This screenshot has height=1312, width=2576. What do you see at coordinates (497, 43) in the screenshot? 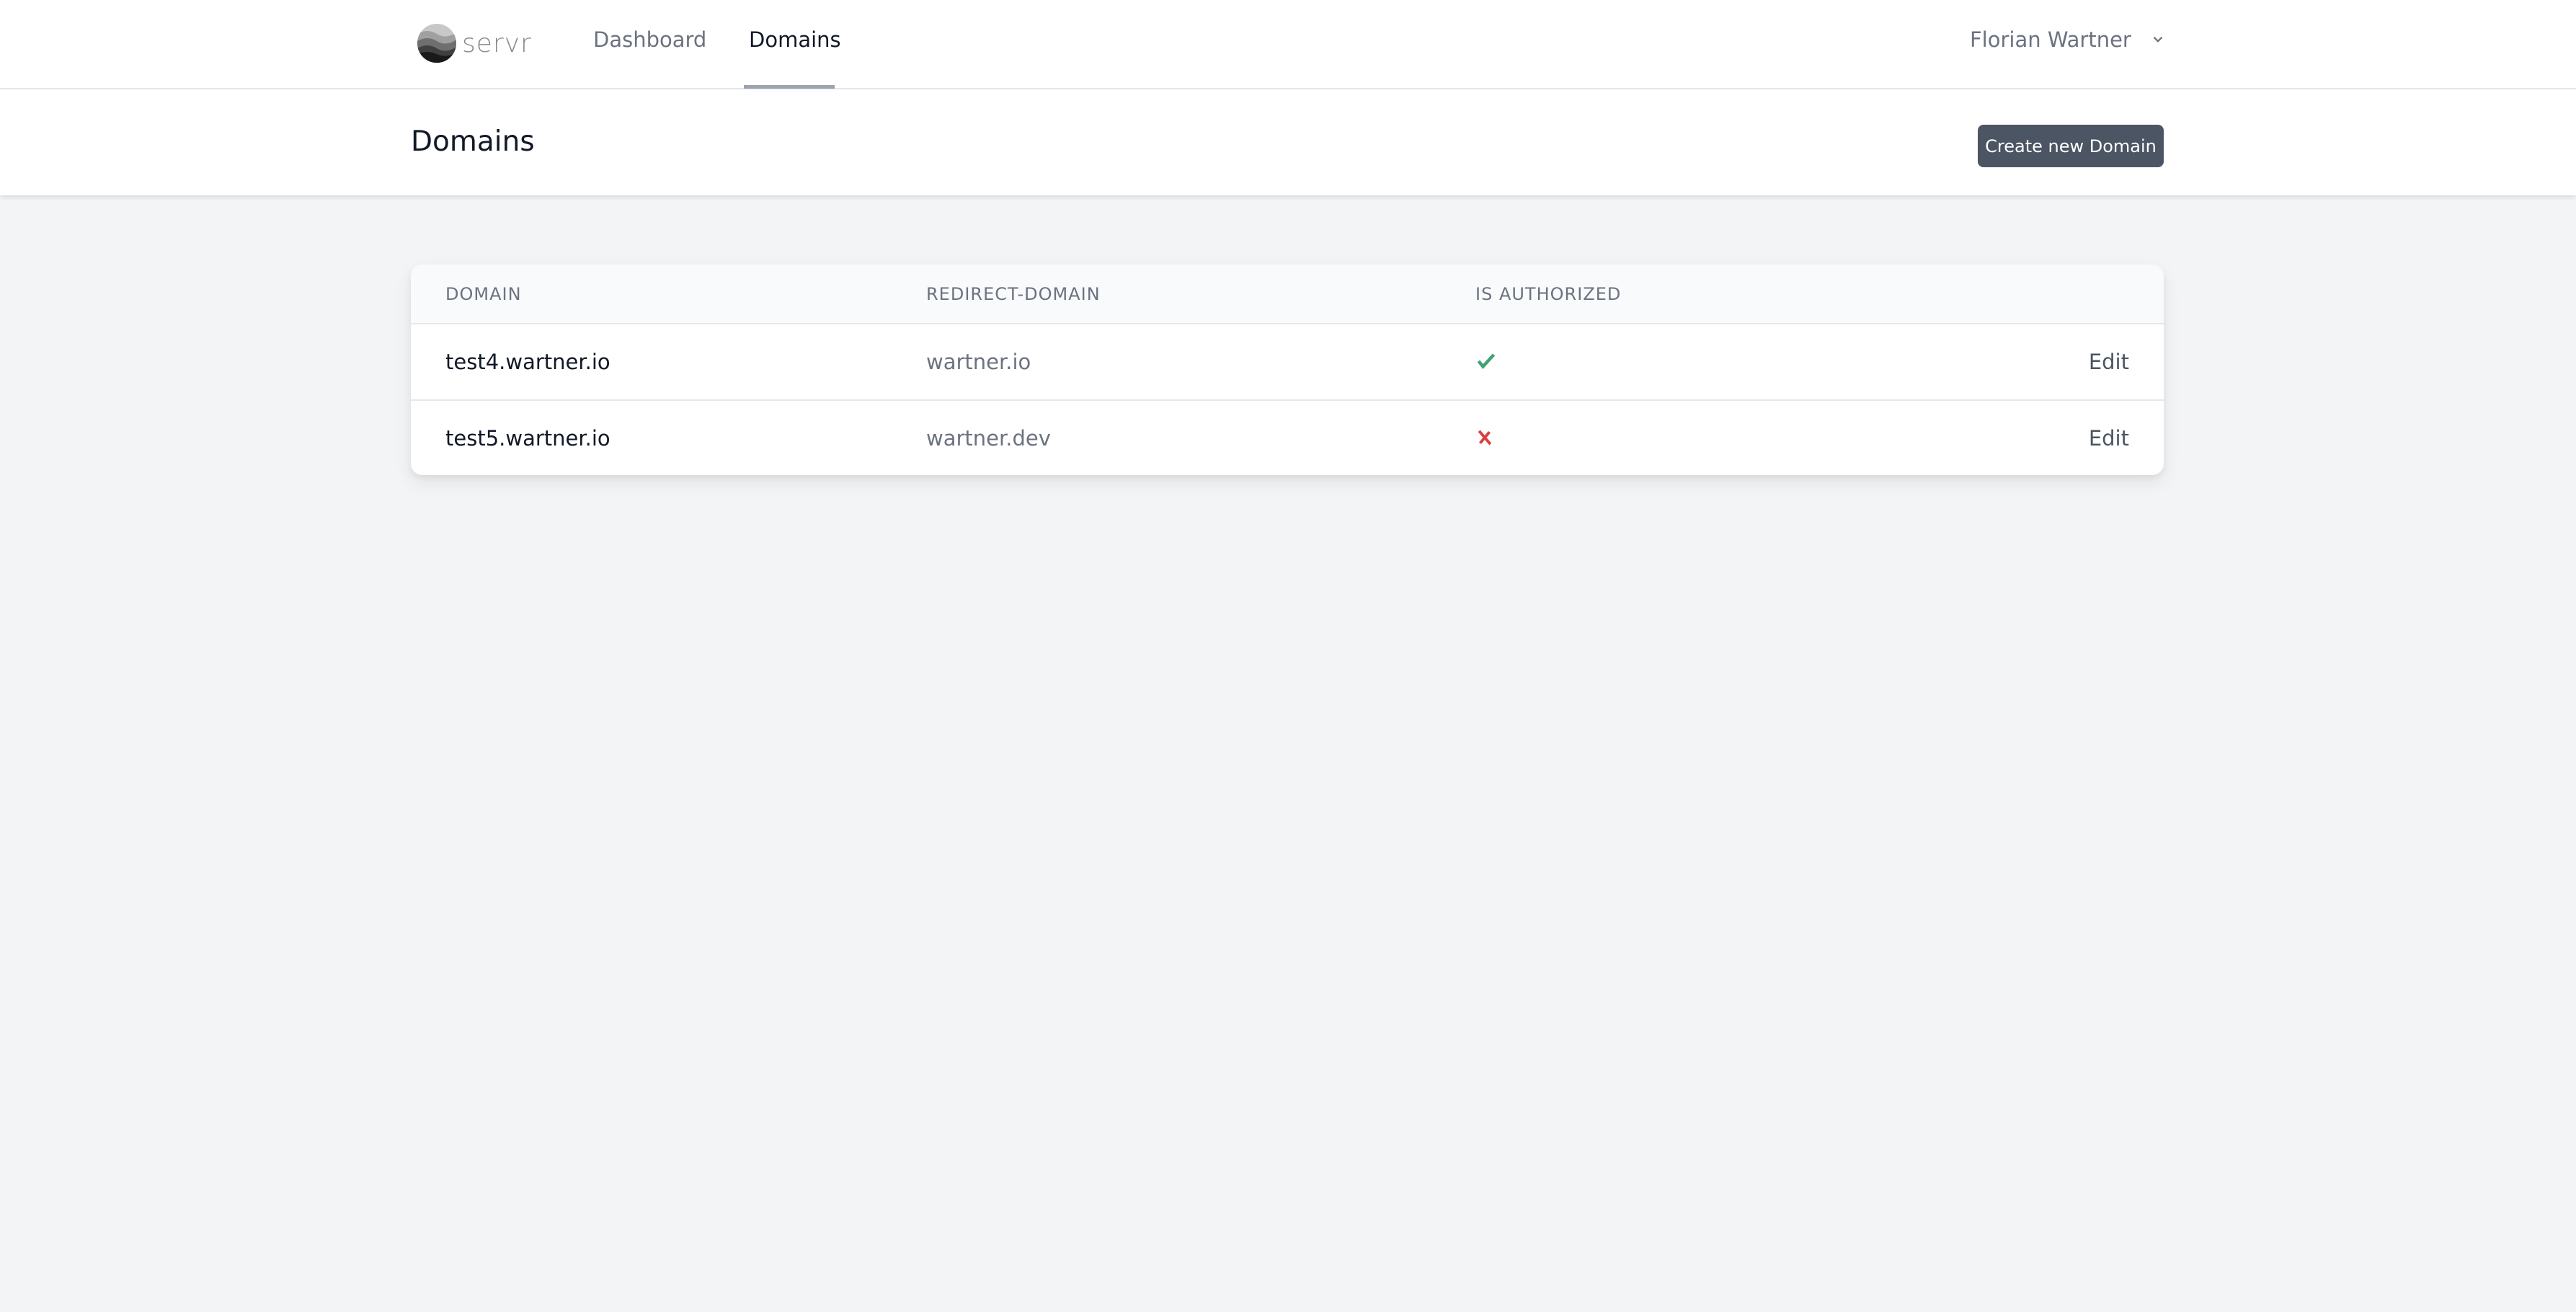
I see `logo-text: servr` at bounding box center [497, 43].